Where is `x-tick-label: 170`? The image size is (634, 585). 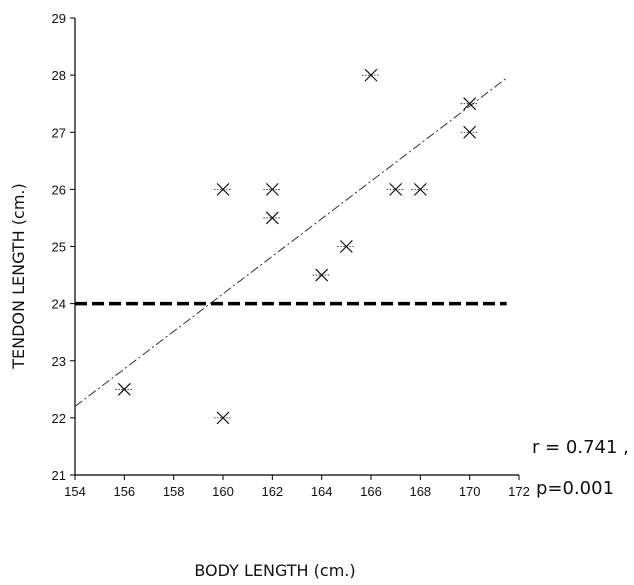 x-tick-label: 170 is located at coordinates (470, 491).